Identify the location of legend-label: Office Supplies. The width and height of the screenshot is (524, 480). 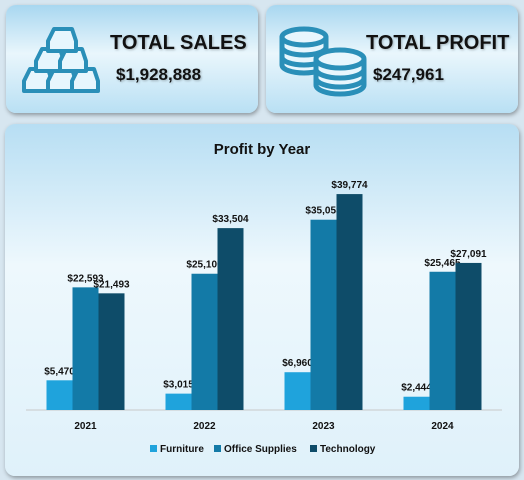
(260, 449).